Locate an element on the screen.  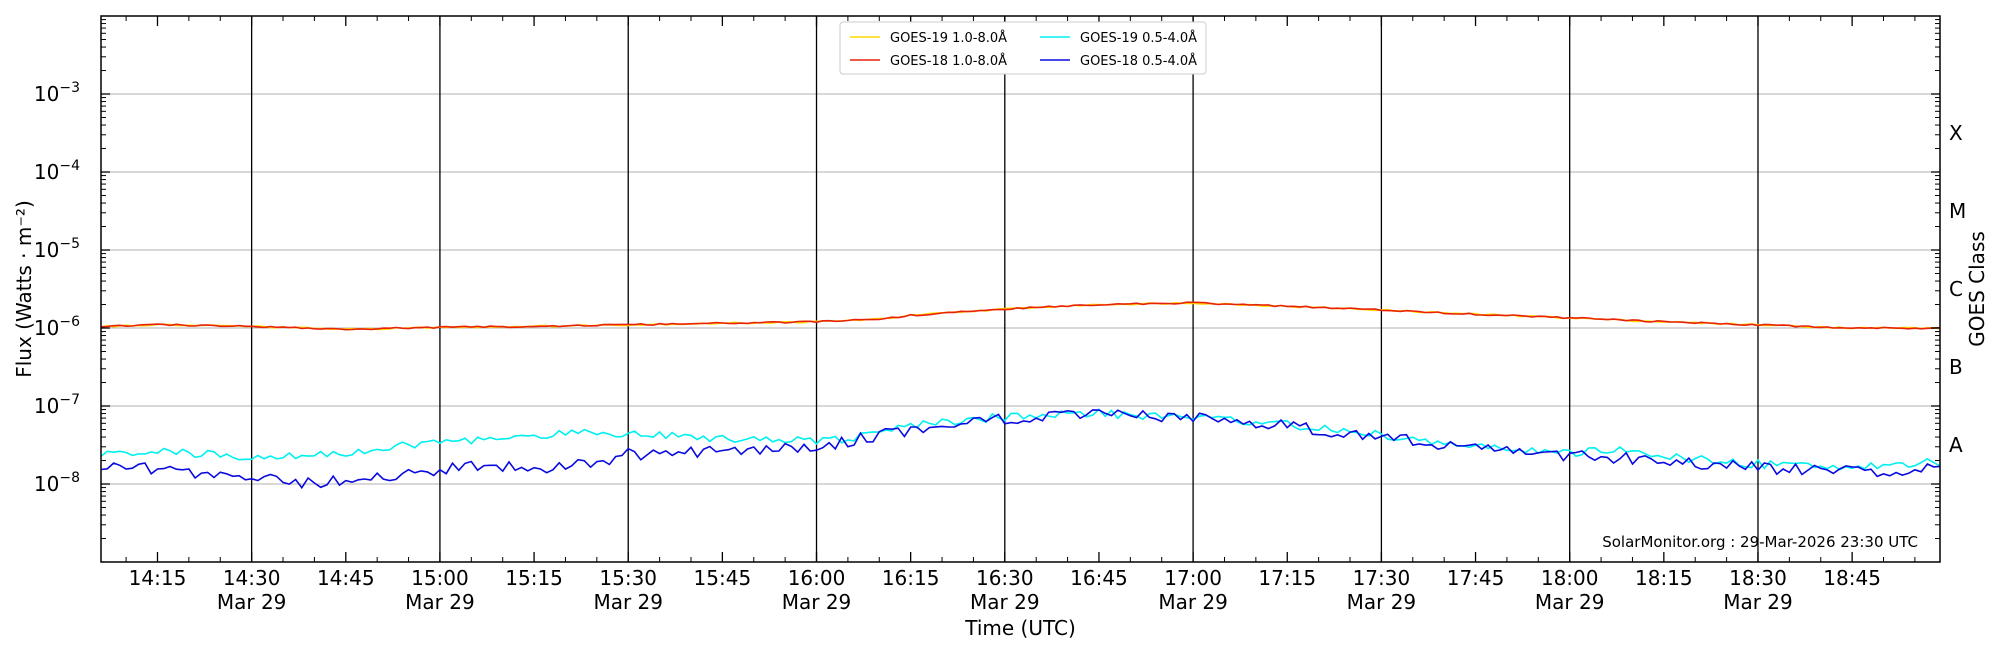
x-tick-label: 16:00 is located at coordinates (817, 578).